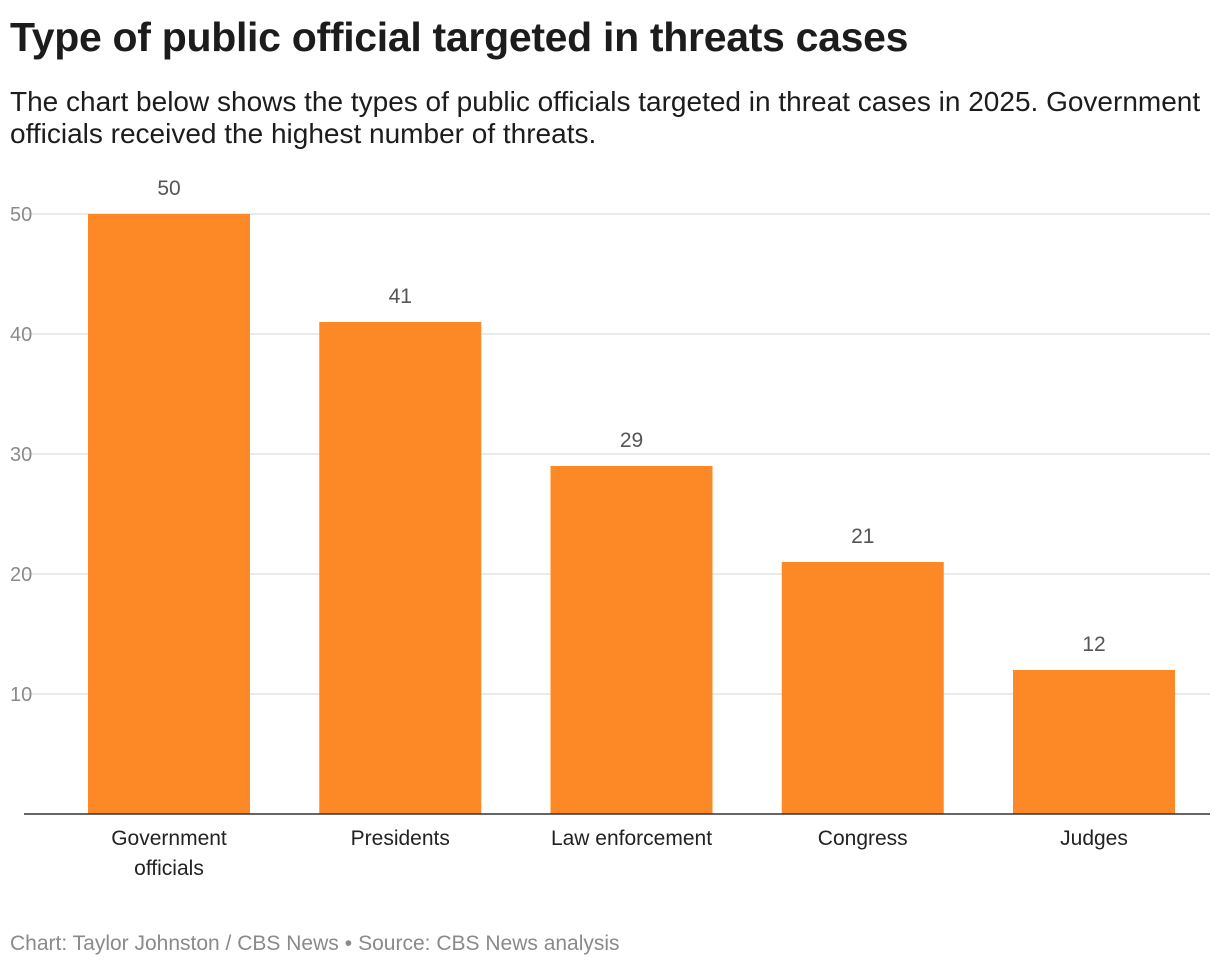  What do you see at coordinates (21, 215) in the screenshot?
I see `y-tick-label: 50` at bounding box center [21, 215].